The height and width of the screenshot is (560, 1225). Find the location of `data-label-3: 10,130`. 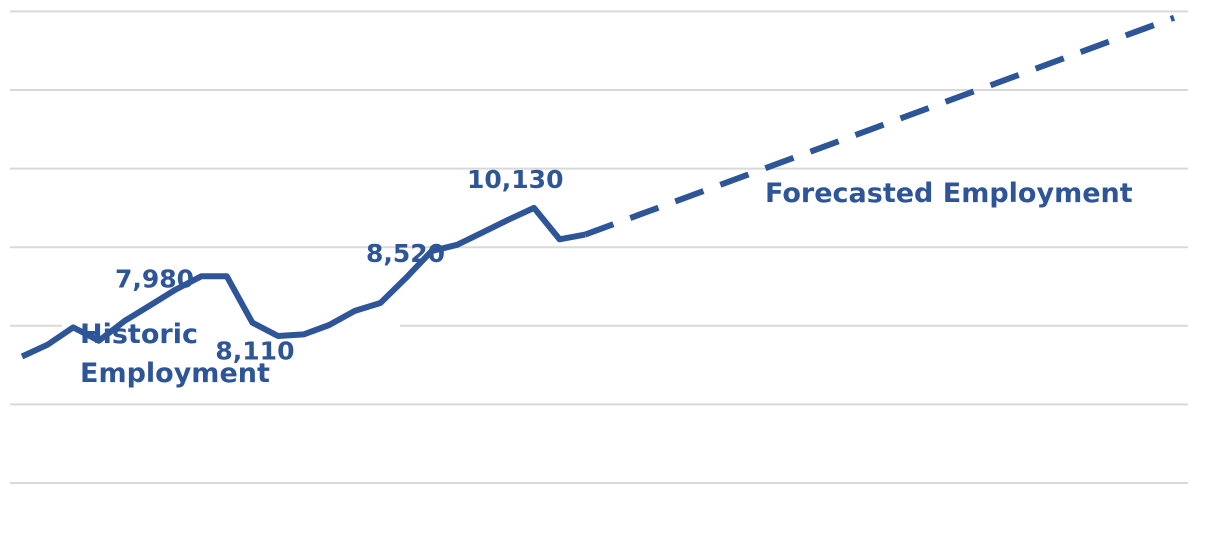

data-label-3: 10,130 is located at coordinates (515, 179).